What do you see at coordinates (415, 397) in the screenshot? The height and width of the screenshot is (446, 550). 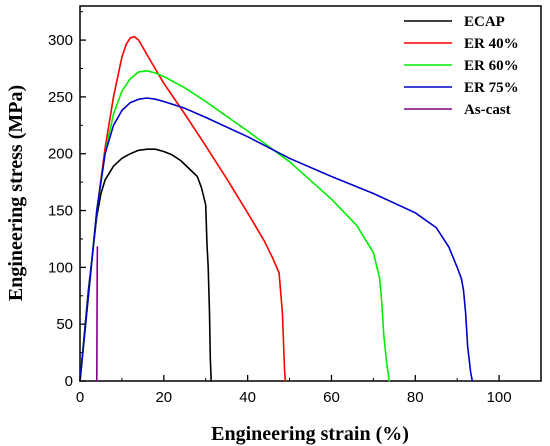 I see `x-tick-label: 80` at bounding box center [415, 397].